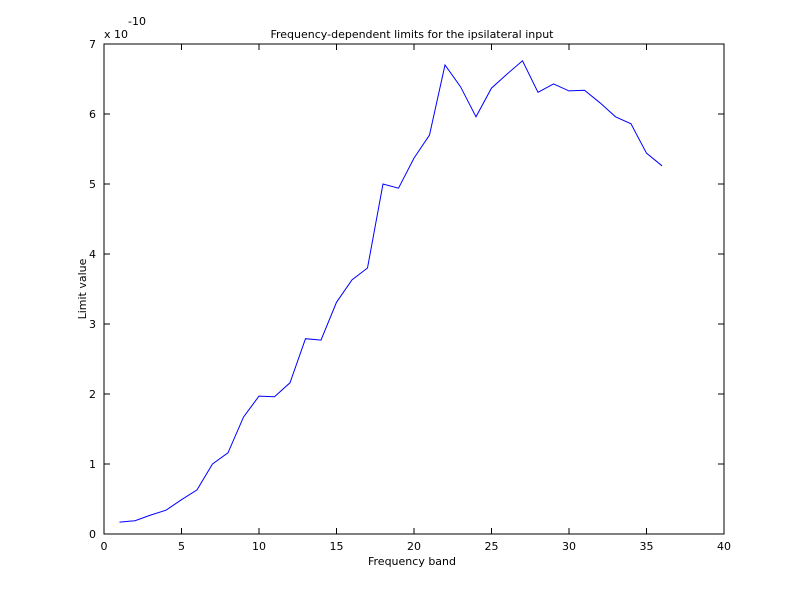  Describe the element at coordinates (414, 546) in the screenshot. I see `x-tick-label: 20` at that location.